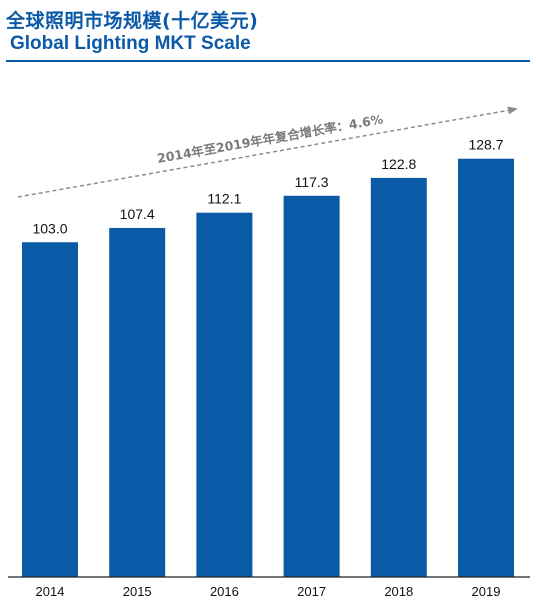 This screenshot has height=606, width=536. Describe the element at coordinates (312, 182) in the screenshot. I see `value-label-2017: 117.3` at that location.